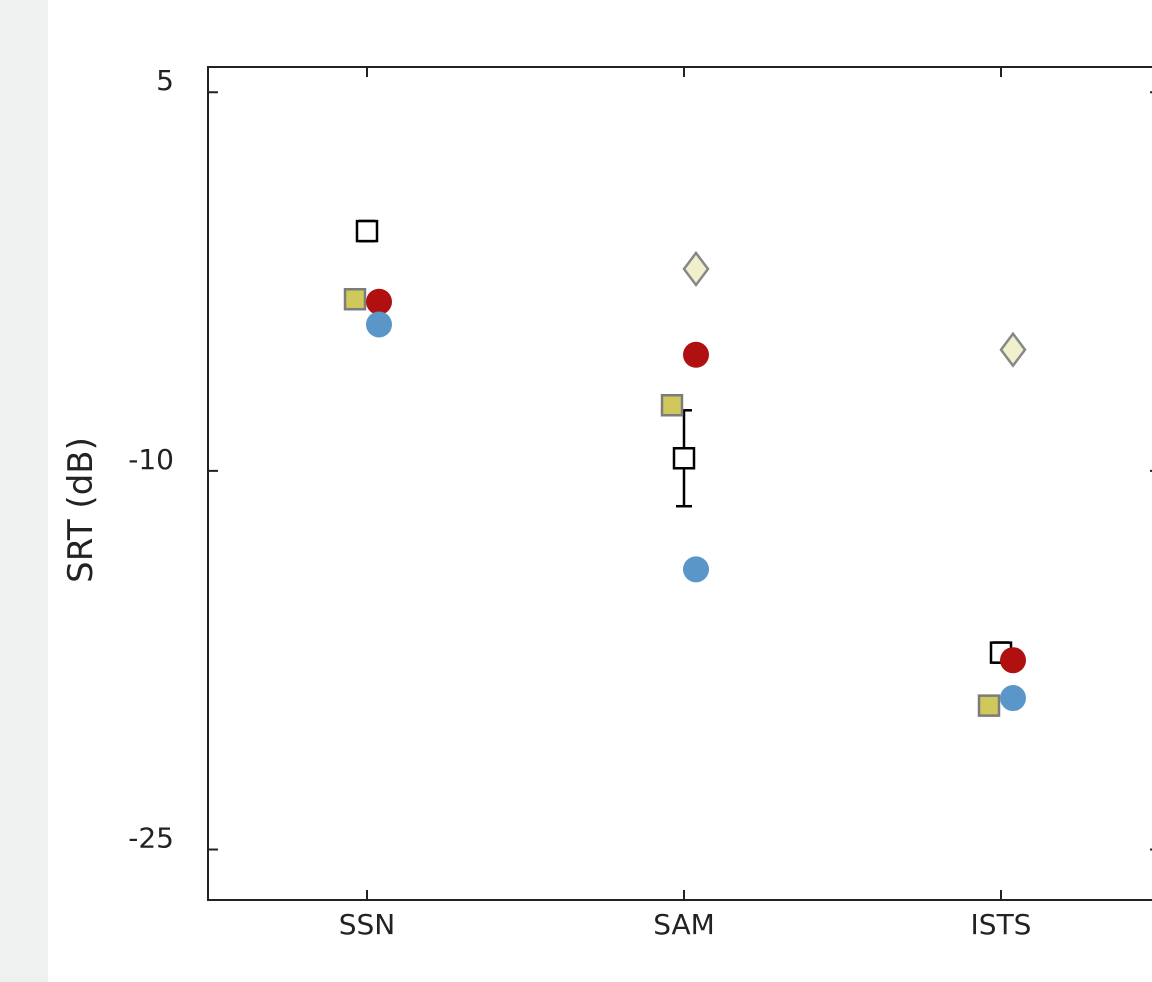 This screenshot has width=1152, height=982. What do you see at coordinates (165, 80) in the screenshot?
I see `y-tick-label: 5` at bounding box center [165, 80].